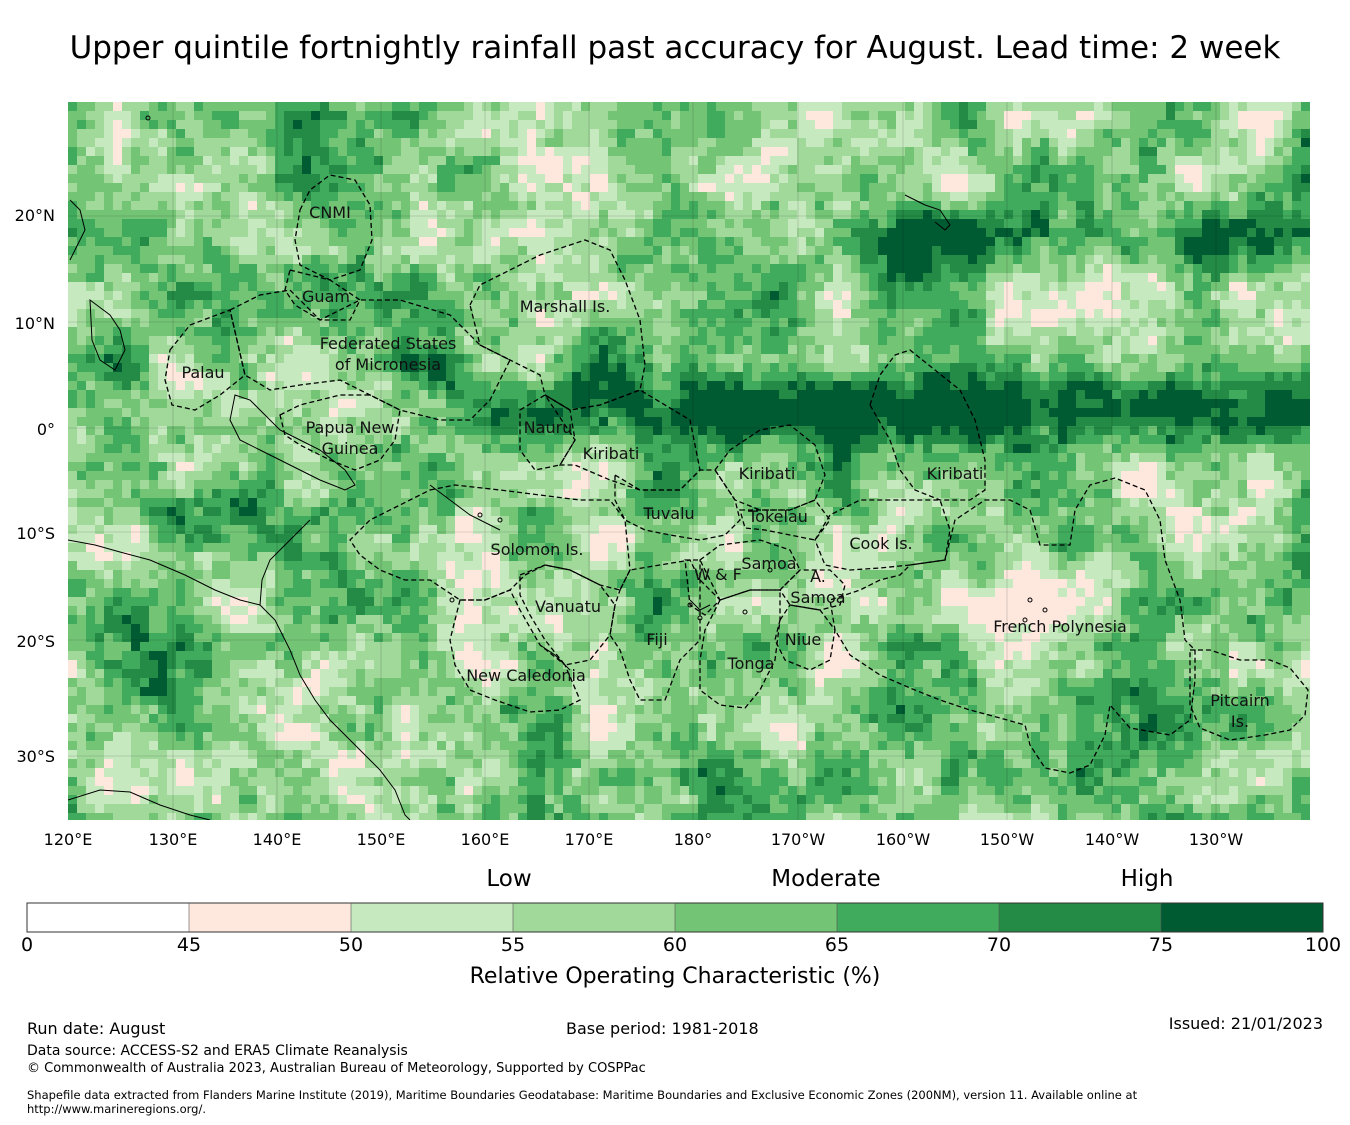 The width and height of the screenshot is (1350, 1125). Describe the element at coordinates (381, 839) in the screenshot. I see `lon-tick: 150°E` at that location.